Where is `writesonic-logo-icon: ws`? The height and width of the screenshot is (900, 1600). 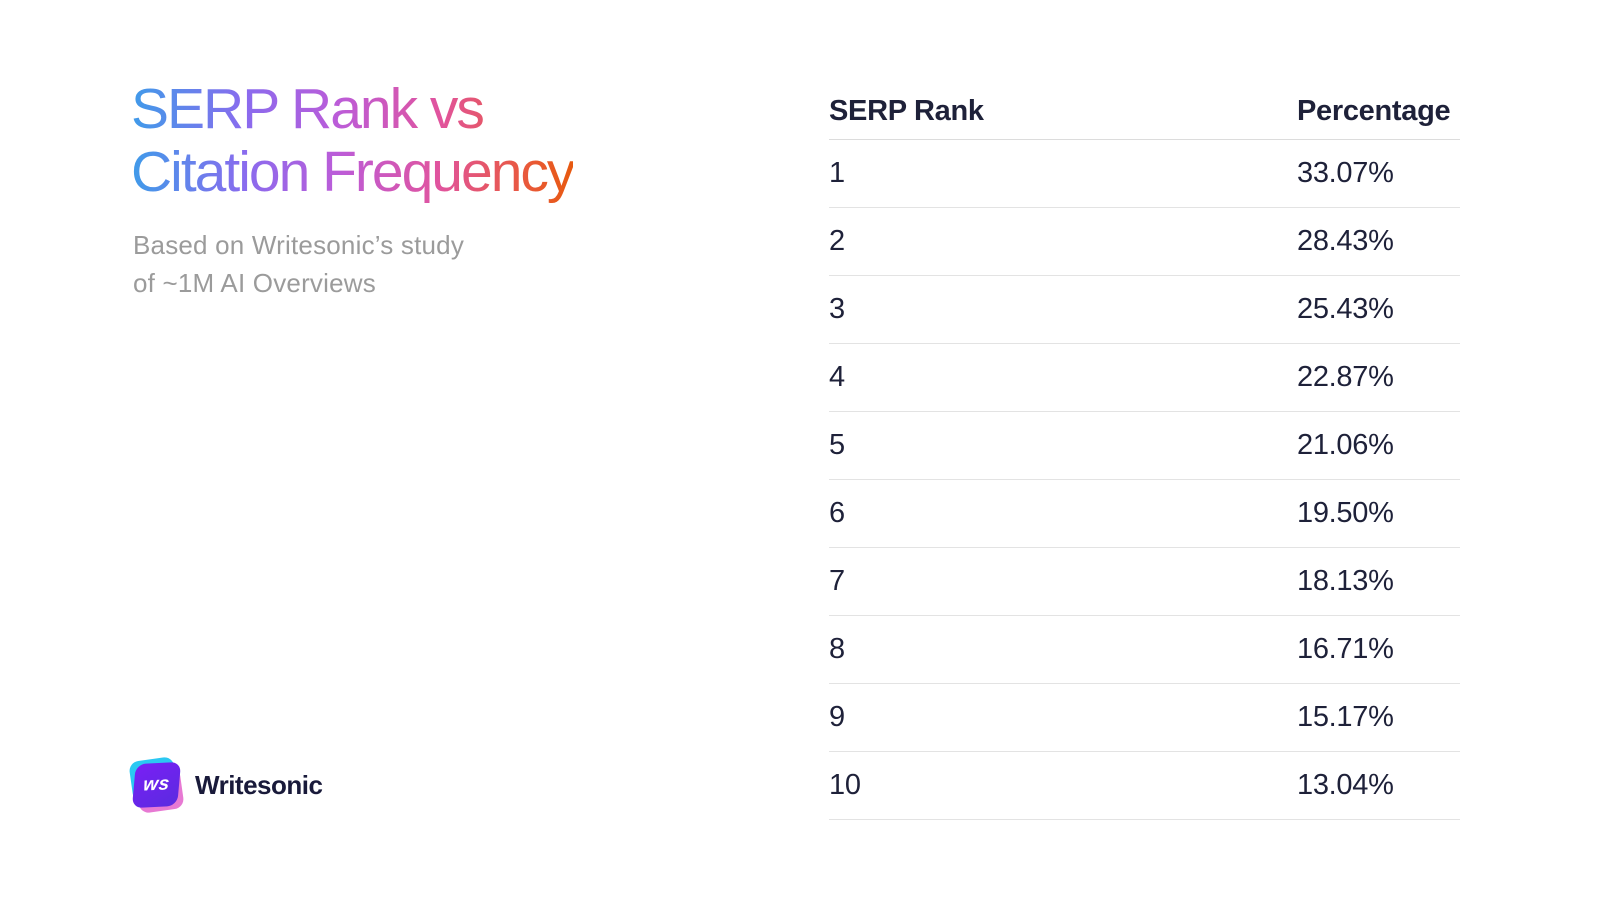 writesonic-logo-icon: ws is located at coordinates (156, 785).